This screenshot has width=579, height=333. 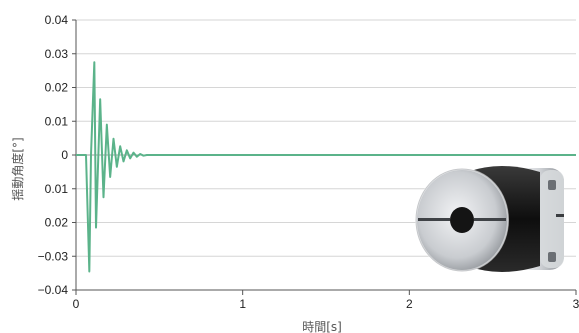 I want to click on coupling-screw-top, so click(x=552, y=185).